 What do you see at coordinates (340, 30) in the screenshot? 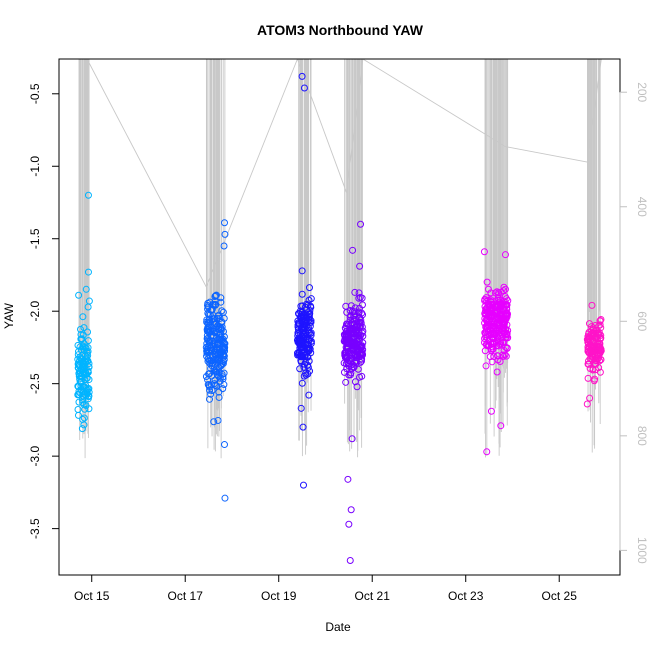
I see `chart-title: ATOM3 Northbound YAW` at bounding box center [340, 30].